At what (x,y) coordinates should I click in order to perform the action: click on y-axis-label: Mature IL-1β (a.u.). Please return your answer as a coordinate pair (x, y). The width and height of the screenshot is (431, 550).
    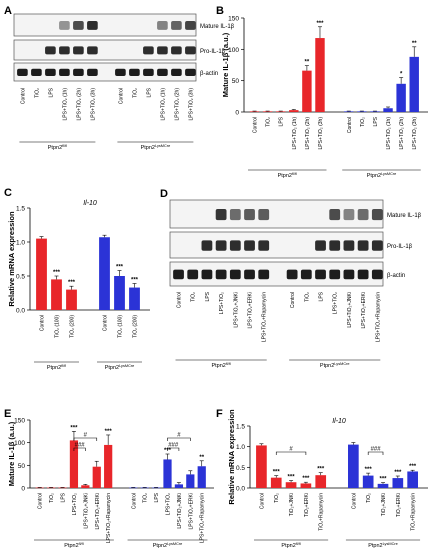
    Looking at the image, I should click on (11, 453).